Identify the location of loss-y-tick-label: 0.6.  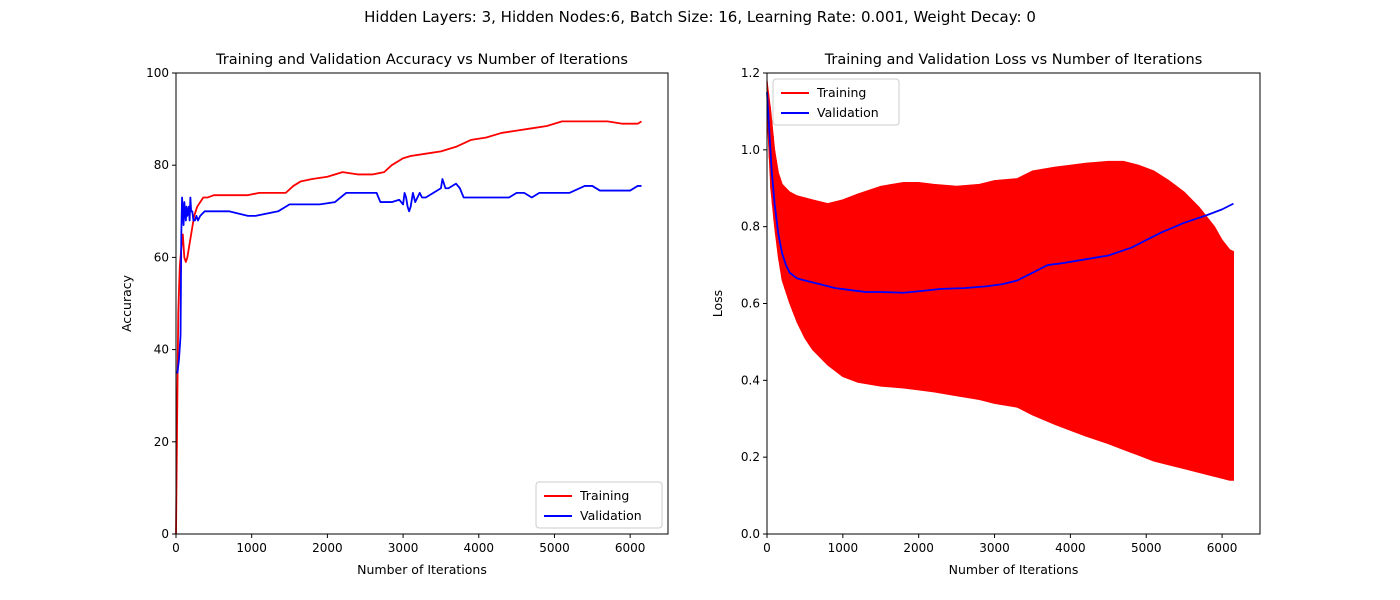
(750, 304).